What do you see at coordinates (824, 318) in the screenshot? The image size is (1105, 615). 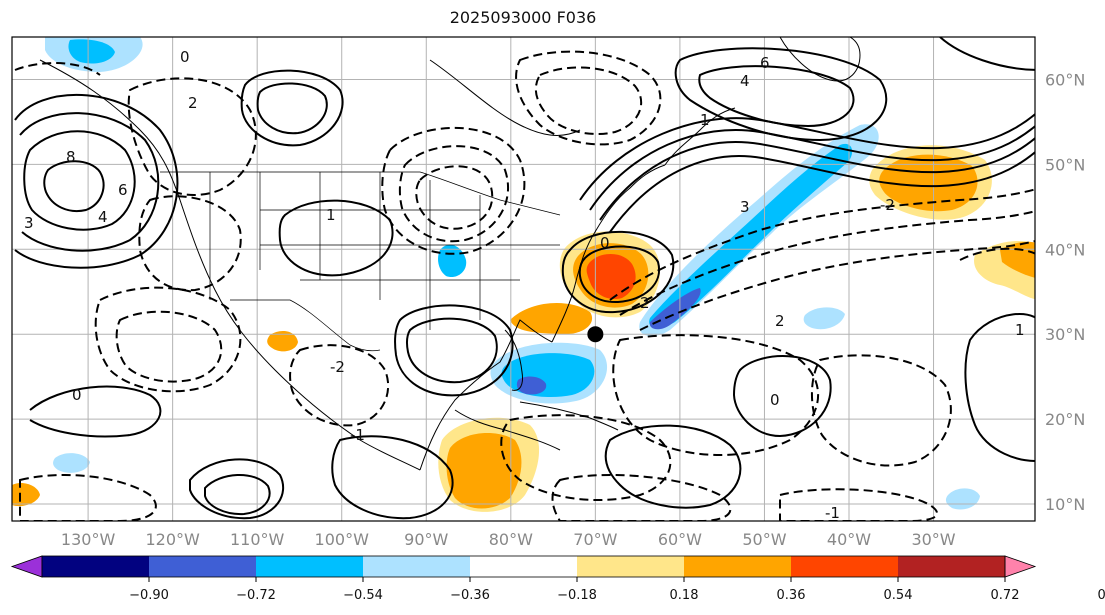 I see `cool-patch-gulf-stream` at bounding box center [824, 318].